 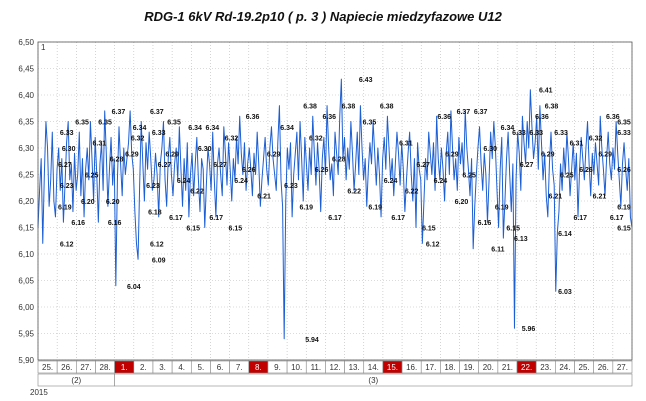 What do you see at coordinates (88, 202) in the screenshot?
I see `data-label: 6.20` at bounding box center [88, 202].